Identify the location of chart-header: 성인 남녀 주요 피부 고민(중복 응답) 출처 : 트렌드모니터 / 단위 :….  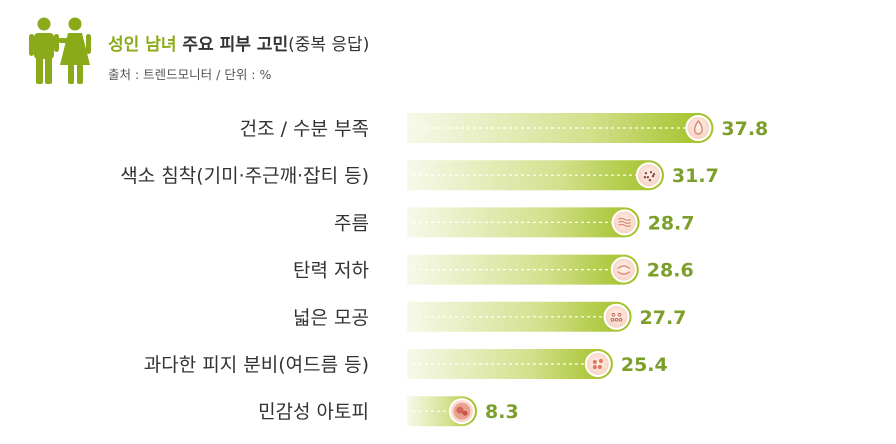
(278, 51).